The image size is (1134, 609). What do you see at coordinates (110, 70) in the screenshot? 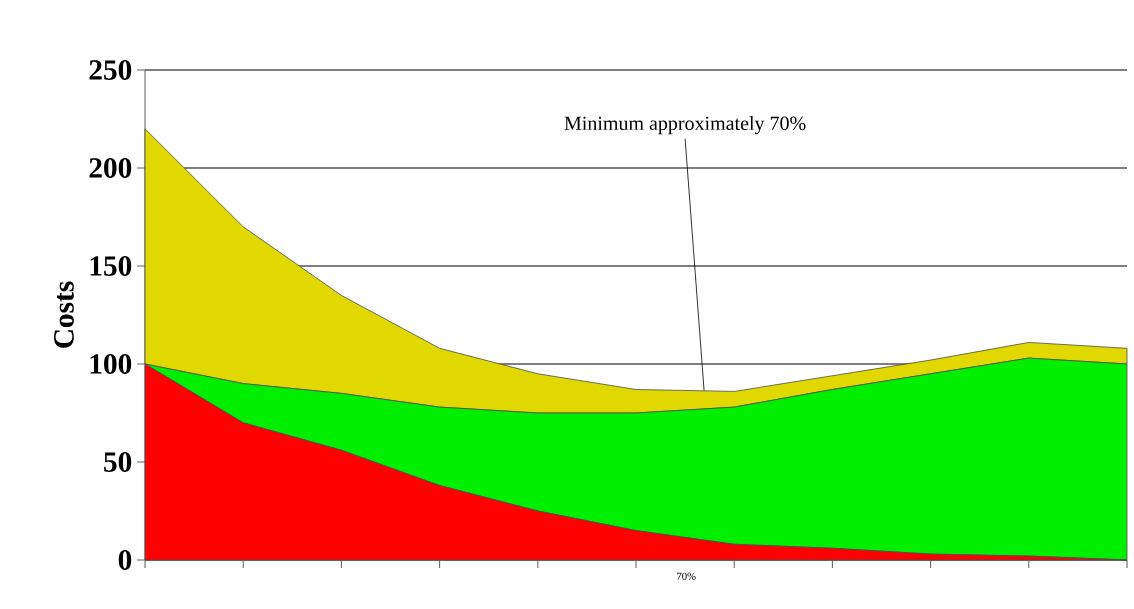
I see `y-tick-label: 250` at bounding box center [110, 70].